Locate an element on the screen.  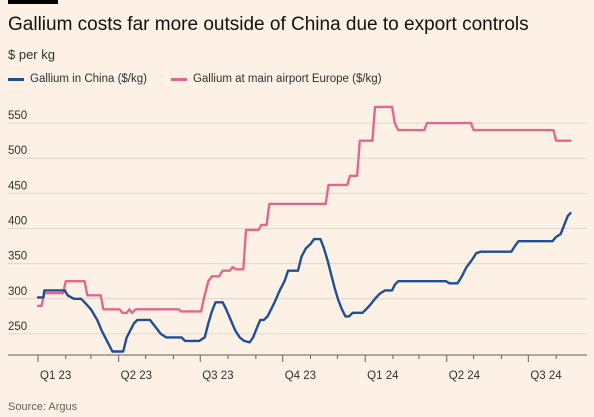
y-tick-label: 500 is located at coordinates (17, 151).